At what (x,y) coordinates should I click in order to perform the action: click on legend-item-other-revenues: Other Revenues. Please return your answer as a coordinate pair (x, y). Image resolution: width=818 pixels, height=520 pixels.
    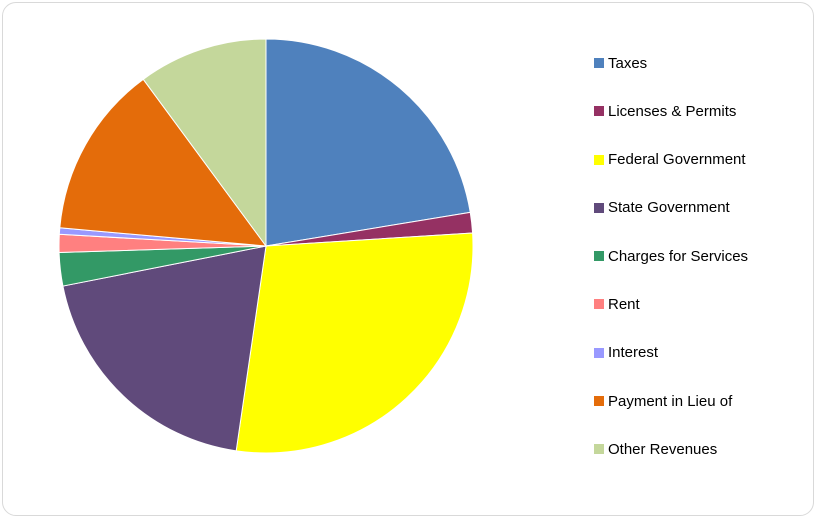
    Looking at the image, I should click on (671, 449).